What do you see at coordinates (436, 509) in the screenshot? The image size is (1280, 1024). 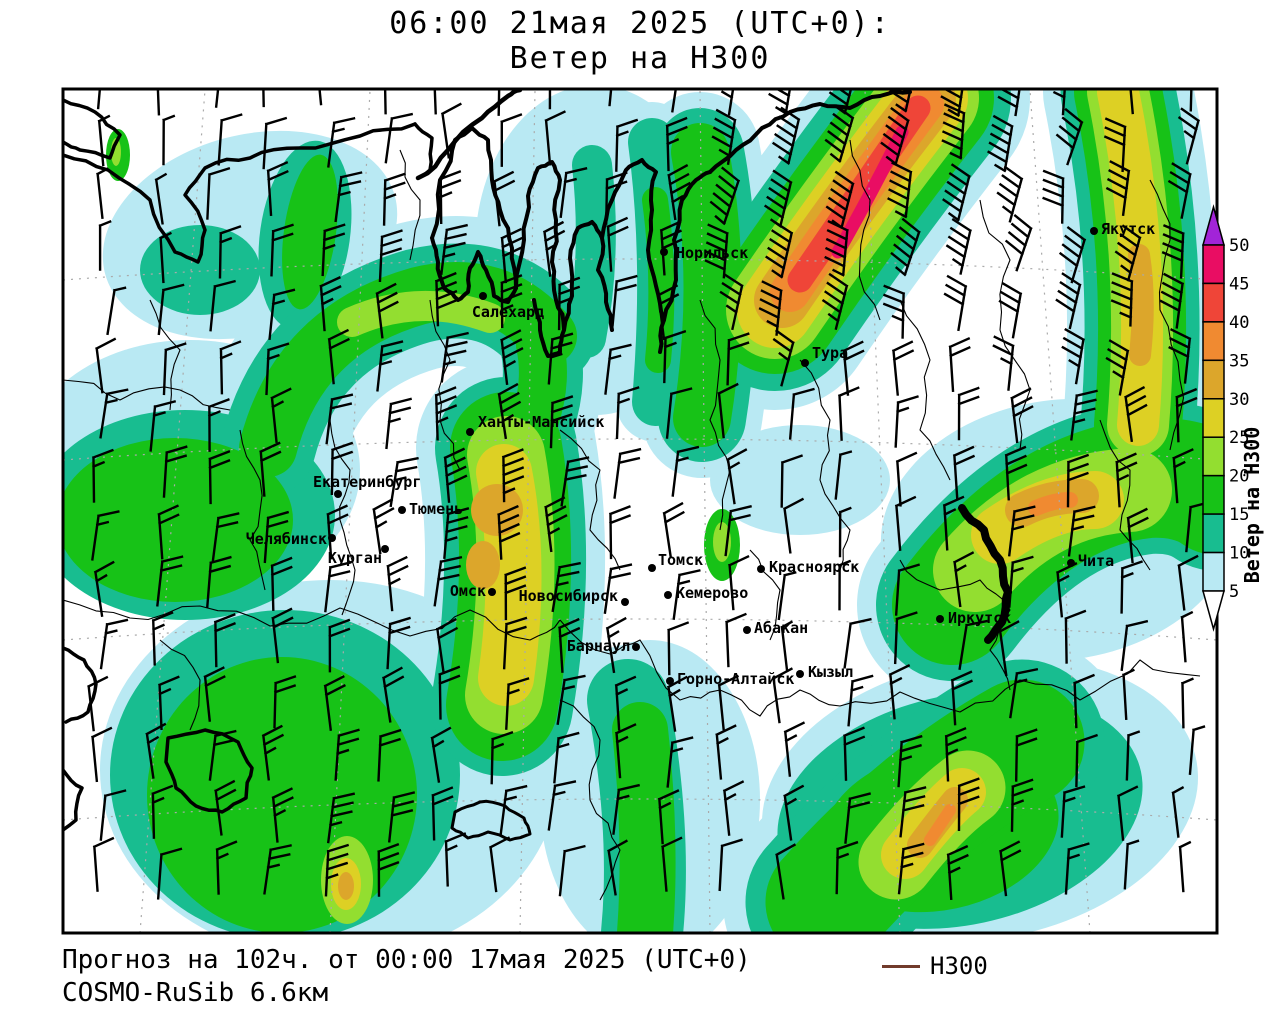 I see `city-label: Тюмень` at bounding box center [436, 509].